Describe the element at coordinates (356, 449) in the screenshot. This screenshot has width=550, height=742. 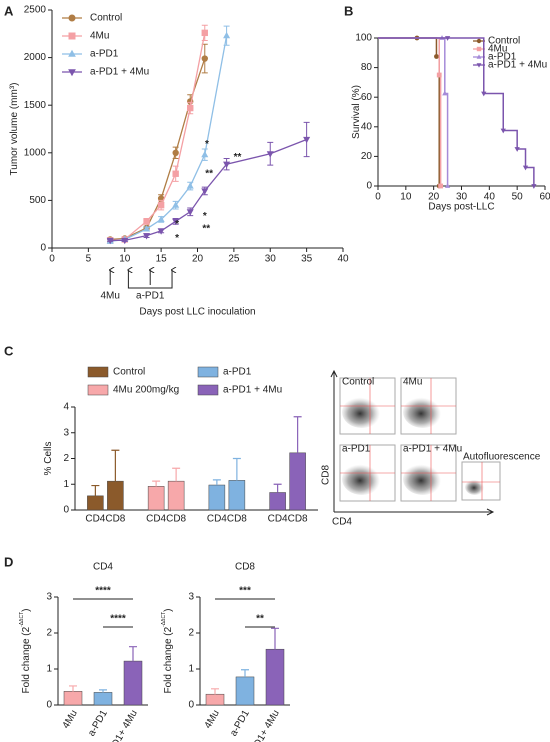
I see `flow-label: a-PD1` at that location.